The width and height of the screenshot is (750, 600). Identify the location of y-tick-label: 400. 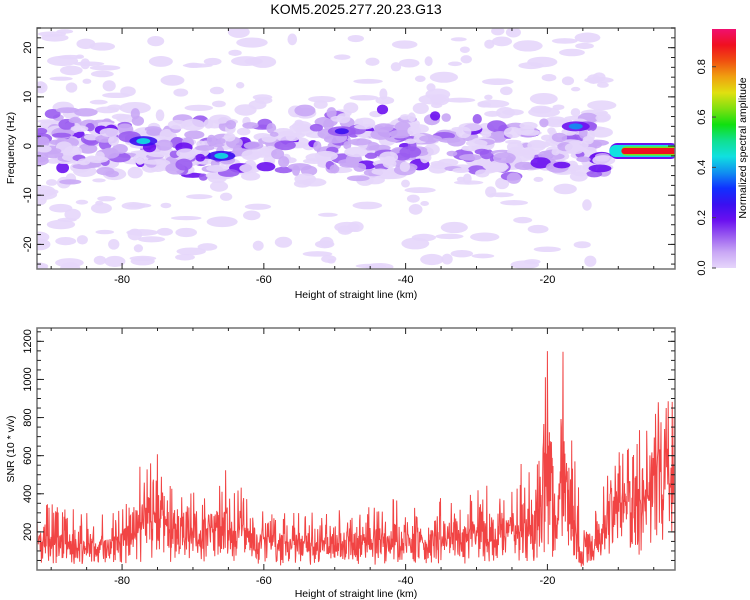
(28, 494).